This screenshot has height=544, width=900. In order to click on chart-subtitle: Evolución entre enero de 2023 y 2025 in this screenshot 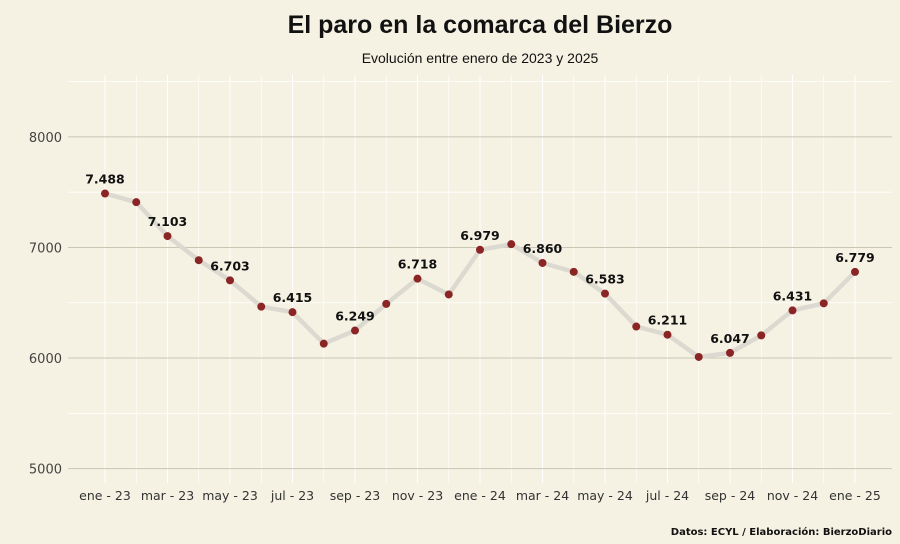, I will do `click(480, 58)`.